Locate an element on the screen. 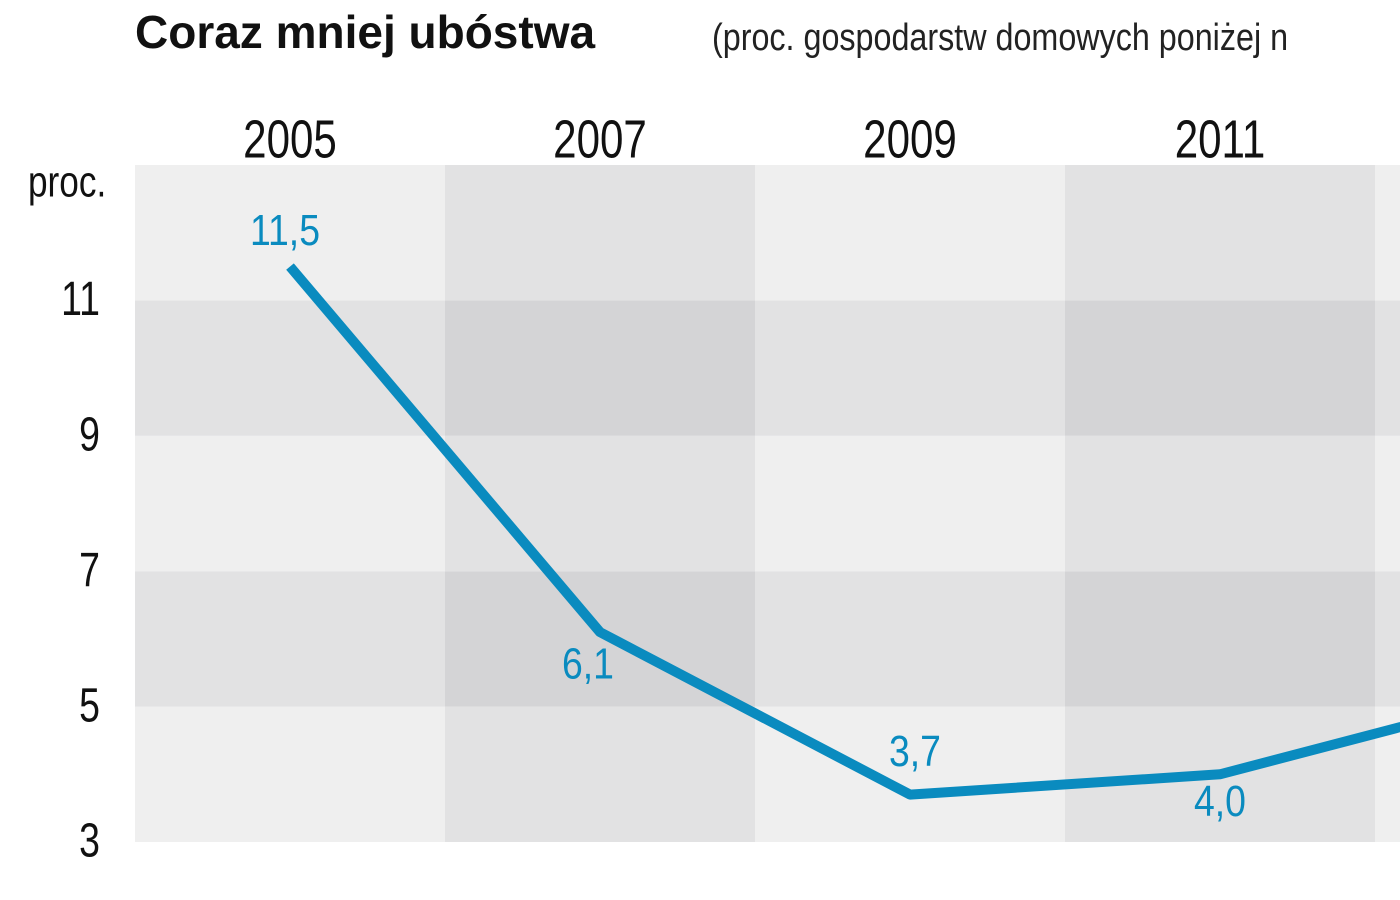 The width and height of the screenshot is (1400, 900). y-axis-label: proc. is located at coordinates (67, 182).